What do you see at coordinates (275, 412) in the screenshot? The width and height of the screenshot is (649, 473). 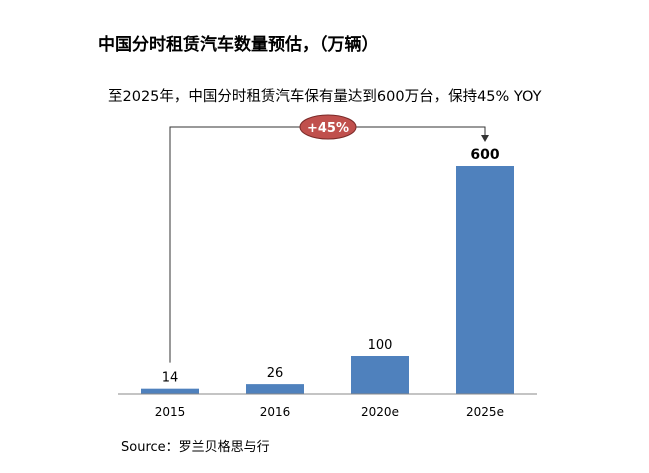 I see `x-tick-label-2016: 2016` at bounding box center [275, 412].